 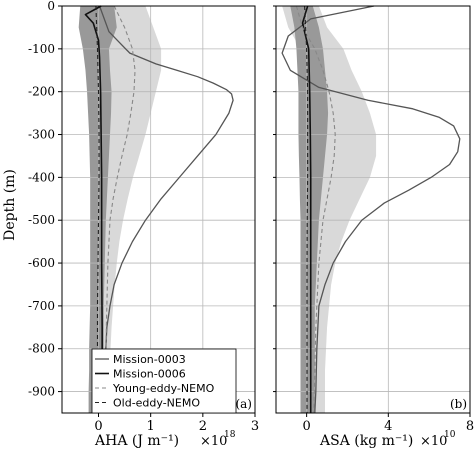 What do you see at coordinates (458, 404) in the screenshot?
I see `panel-label: (b)` at bounding box center [458, 404].